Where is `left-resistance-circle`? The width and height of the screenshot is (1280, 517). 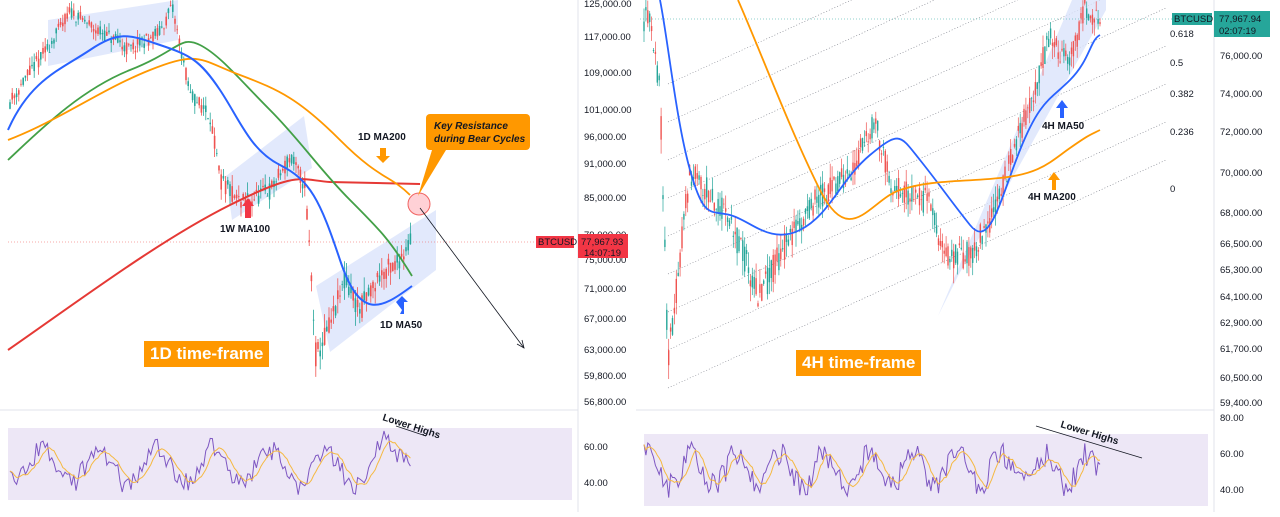
left-resistance-circle is located at coordinates (419, 204).